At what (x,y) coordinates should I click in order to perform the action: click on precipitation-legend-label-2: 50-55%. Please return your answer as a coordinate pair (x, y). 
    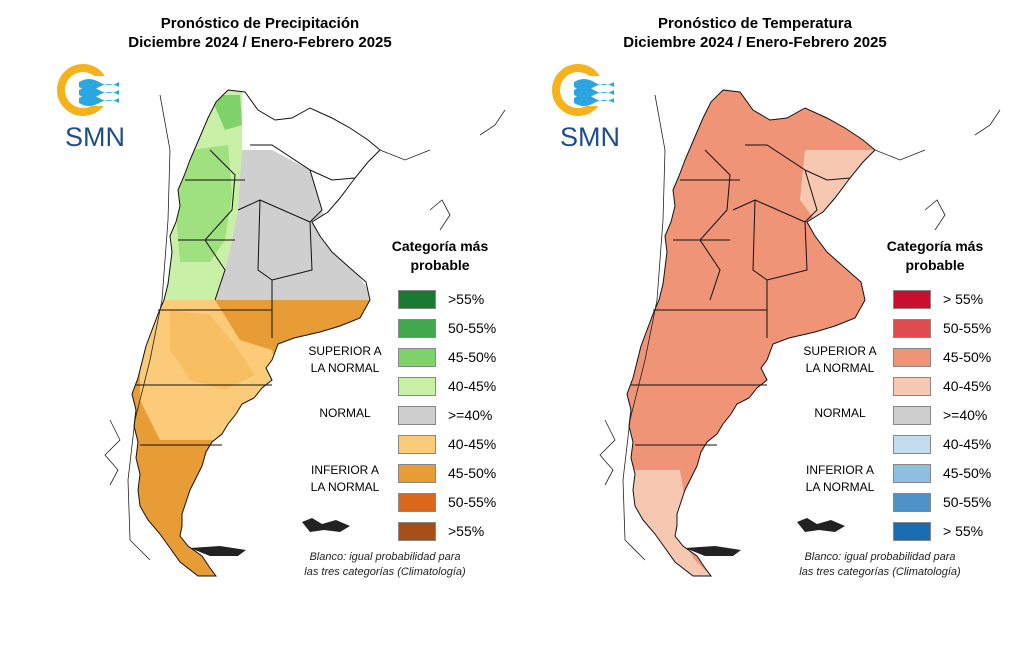
    Looking at the image, I should click on (472, 328).